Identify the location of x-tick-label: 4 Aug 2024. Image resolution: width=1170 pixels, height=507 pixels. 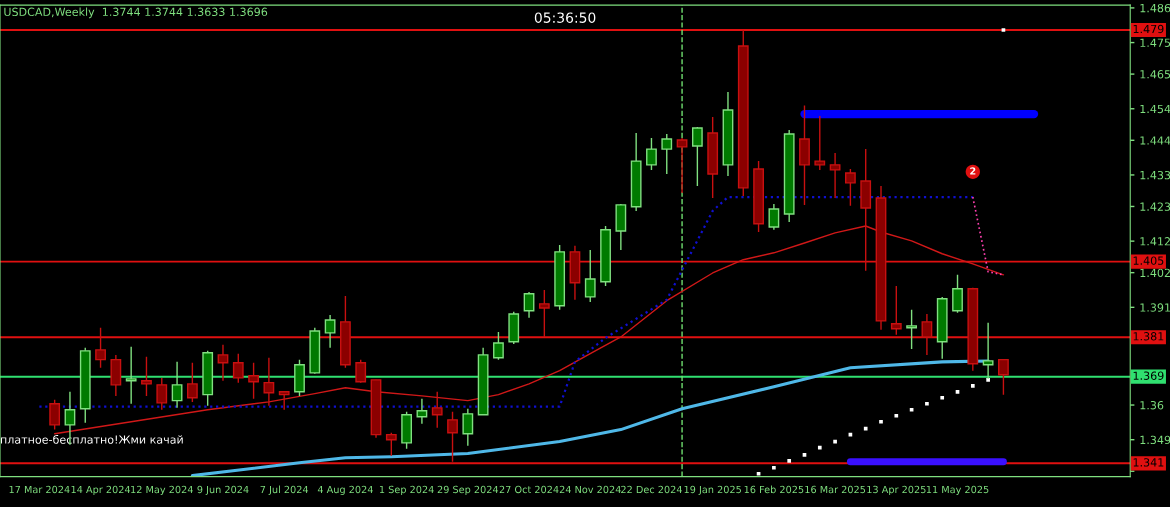
(345, 490).